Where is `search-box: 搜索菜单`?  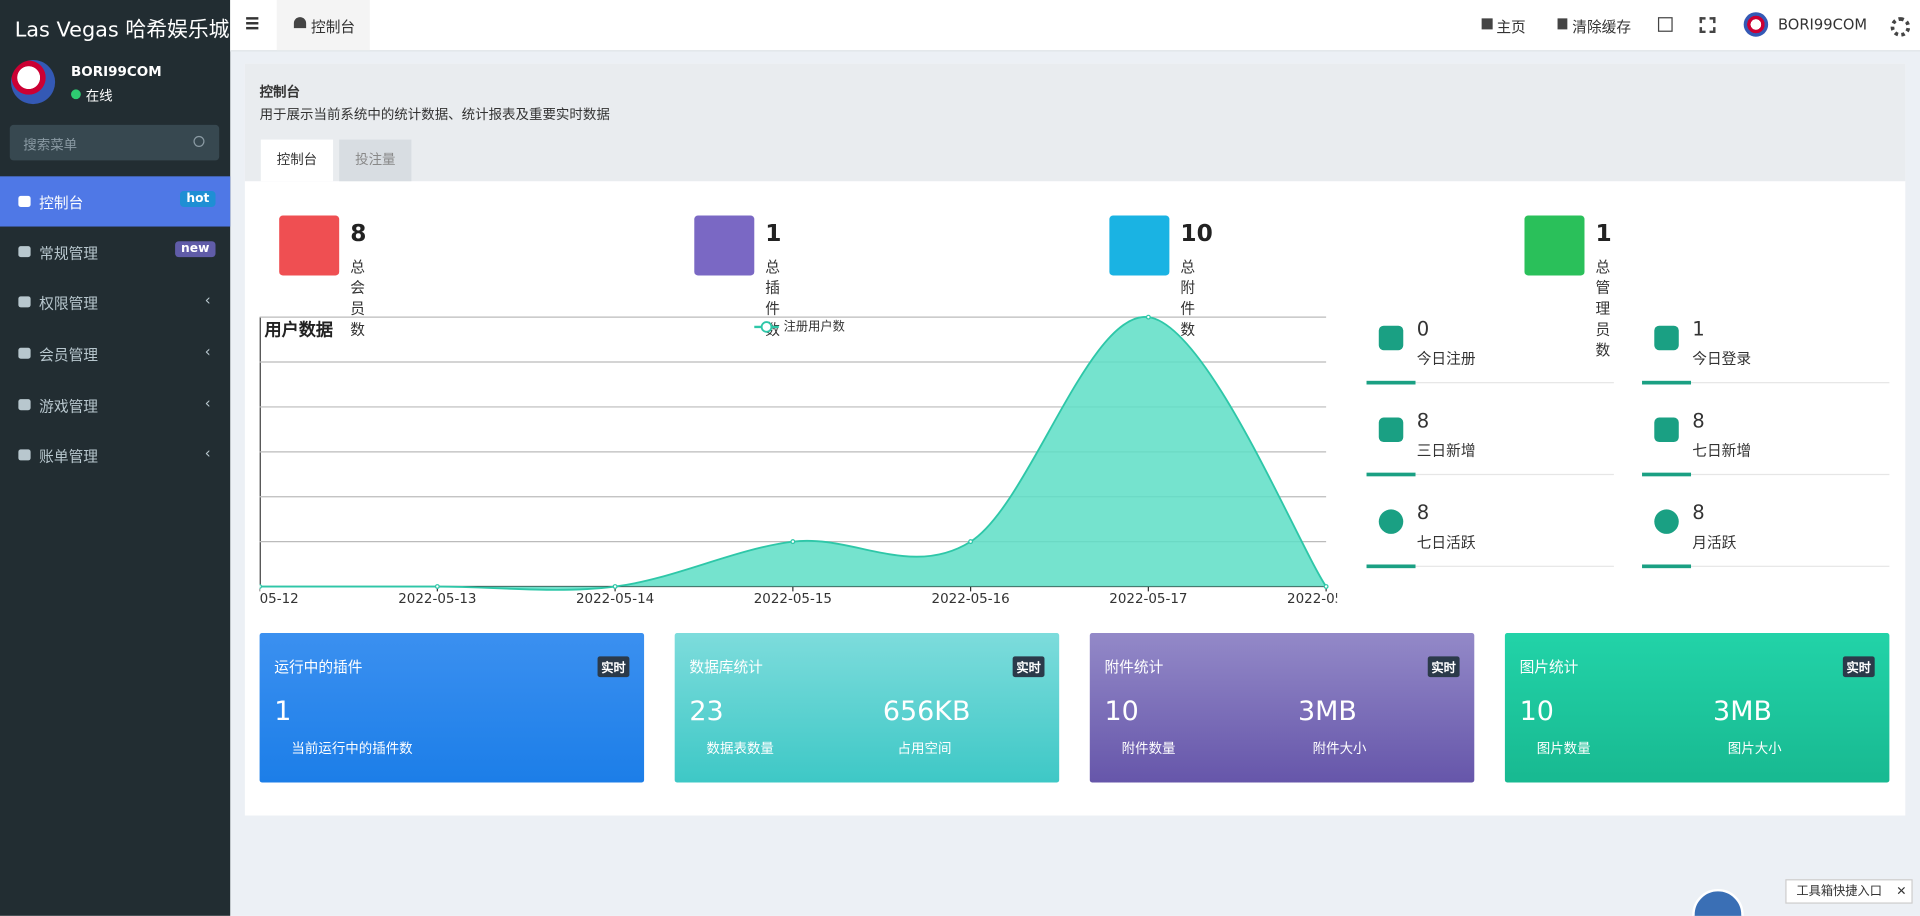 search-box: 搜索菜单 is located at coordinates (114, 142).